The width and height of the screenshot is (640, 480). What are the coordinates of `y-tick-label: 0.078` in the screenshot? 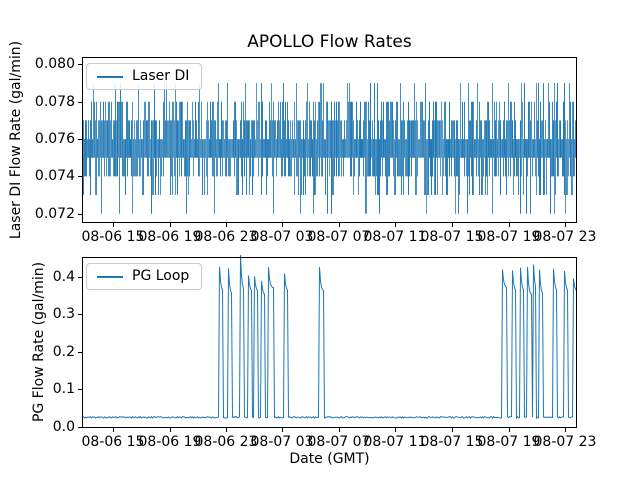 It's located at (54, 102).